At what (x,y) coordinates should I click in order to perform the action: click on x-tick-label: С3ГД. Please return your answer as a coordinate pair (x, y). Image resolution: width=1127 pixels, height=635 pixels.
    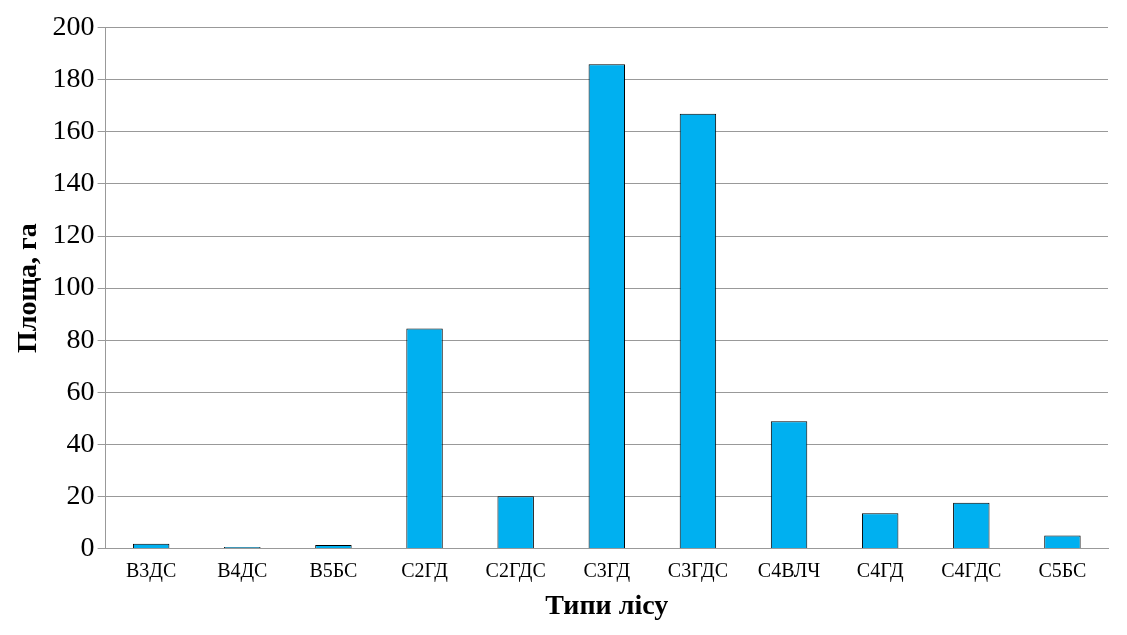
    Looking at the image, I should click on (607, 570).